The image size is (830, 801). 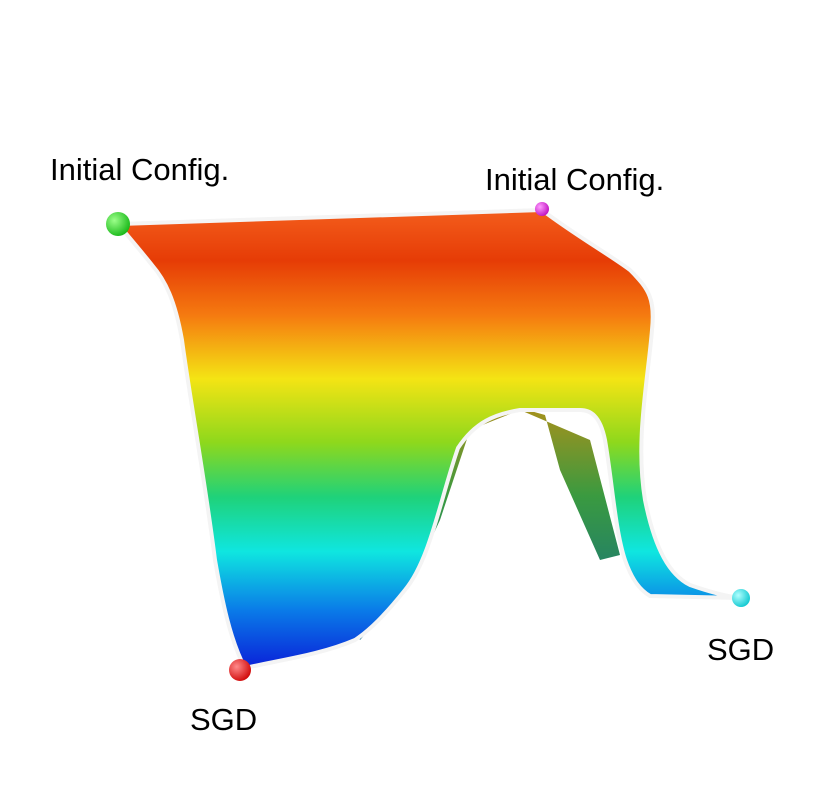 I want to click on marker-magenta, so click(x=542, y=209).